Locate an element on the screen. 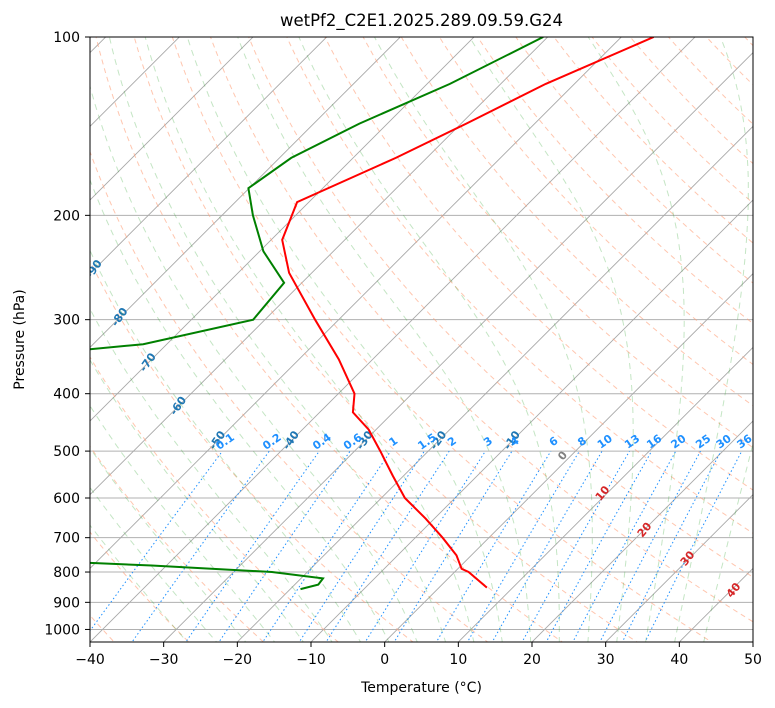 Image resolution: width=775 pixels, height=708 pixels. y-tick-label: 800 is located at coordinates (66, 573).